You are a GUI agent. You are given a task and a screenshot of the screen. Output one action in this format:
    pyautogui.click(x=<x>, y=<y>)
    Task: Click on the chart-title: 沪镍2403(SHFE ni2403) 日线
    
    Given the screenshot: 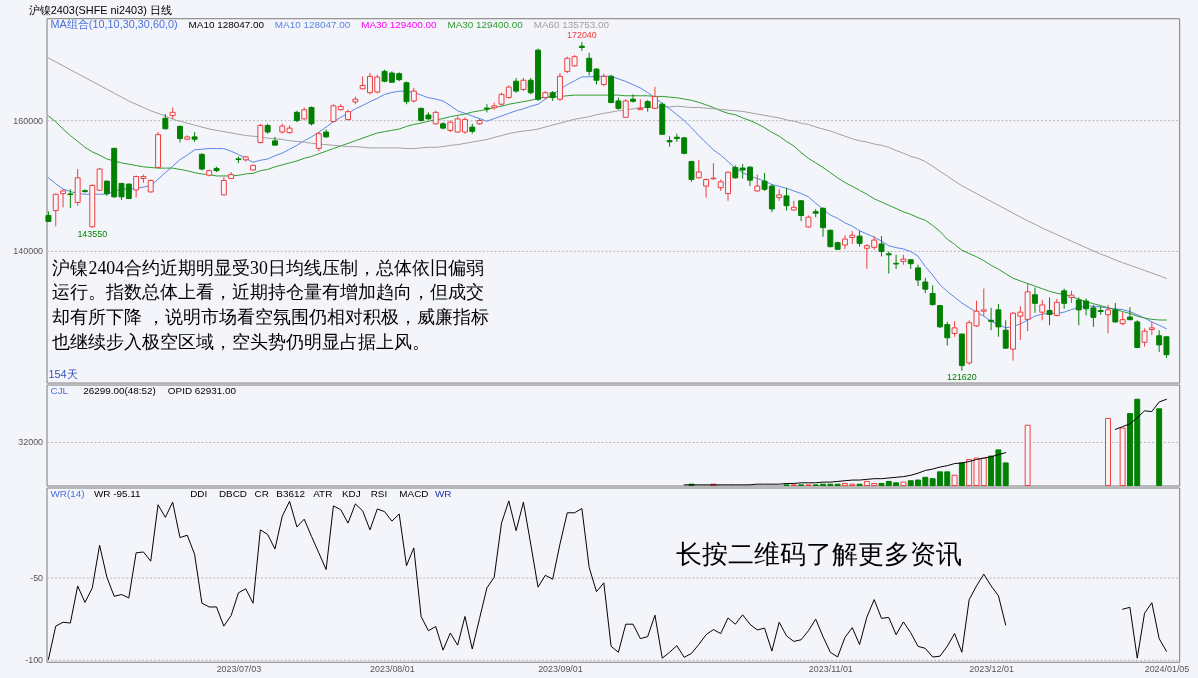 What is the action you would take?
    pyautogui.click(x=100, y=10)
    